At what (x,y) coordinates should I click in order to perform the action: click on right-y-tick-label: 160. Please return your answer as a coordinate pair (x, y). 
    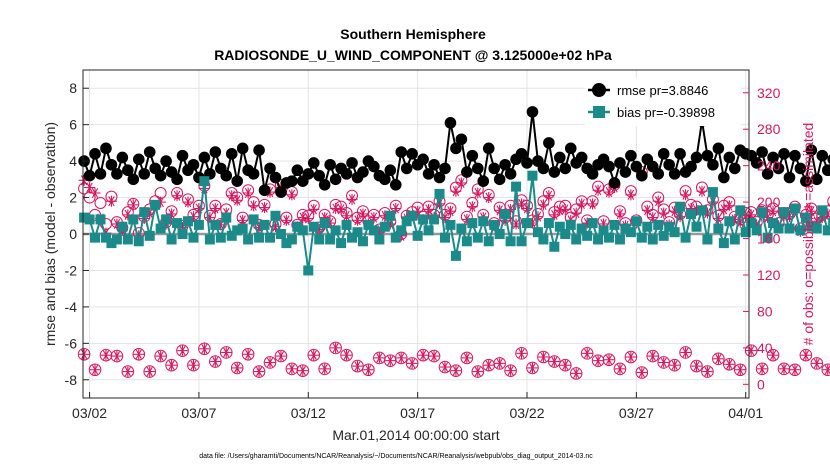
    Looking at the image, I should click on (769, 239).